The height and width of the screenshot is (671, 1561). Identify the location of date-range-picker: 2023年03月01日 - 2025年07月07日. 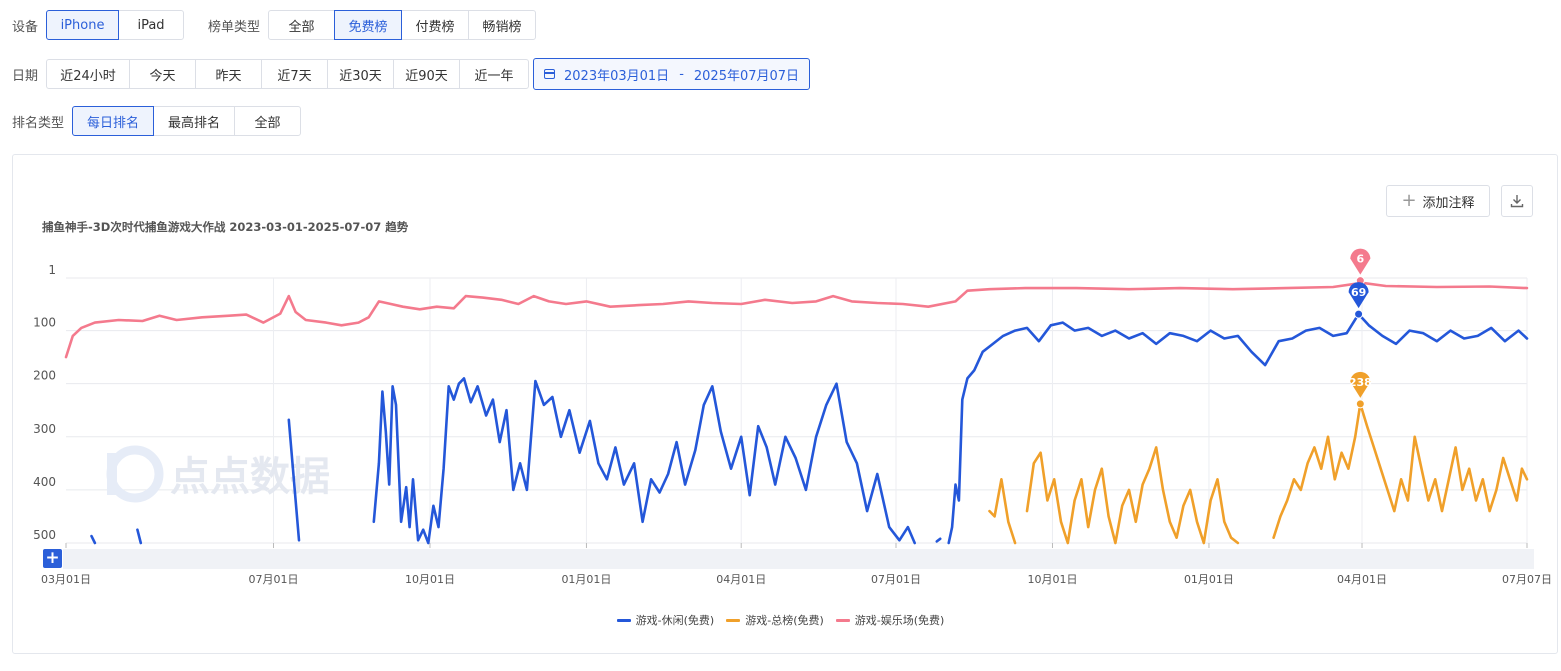
(672, 74).